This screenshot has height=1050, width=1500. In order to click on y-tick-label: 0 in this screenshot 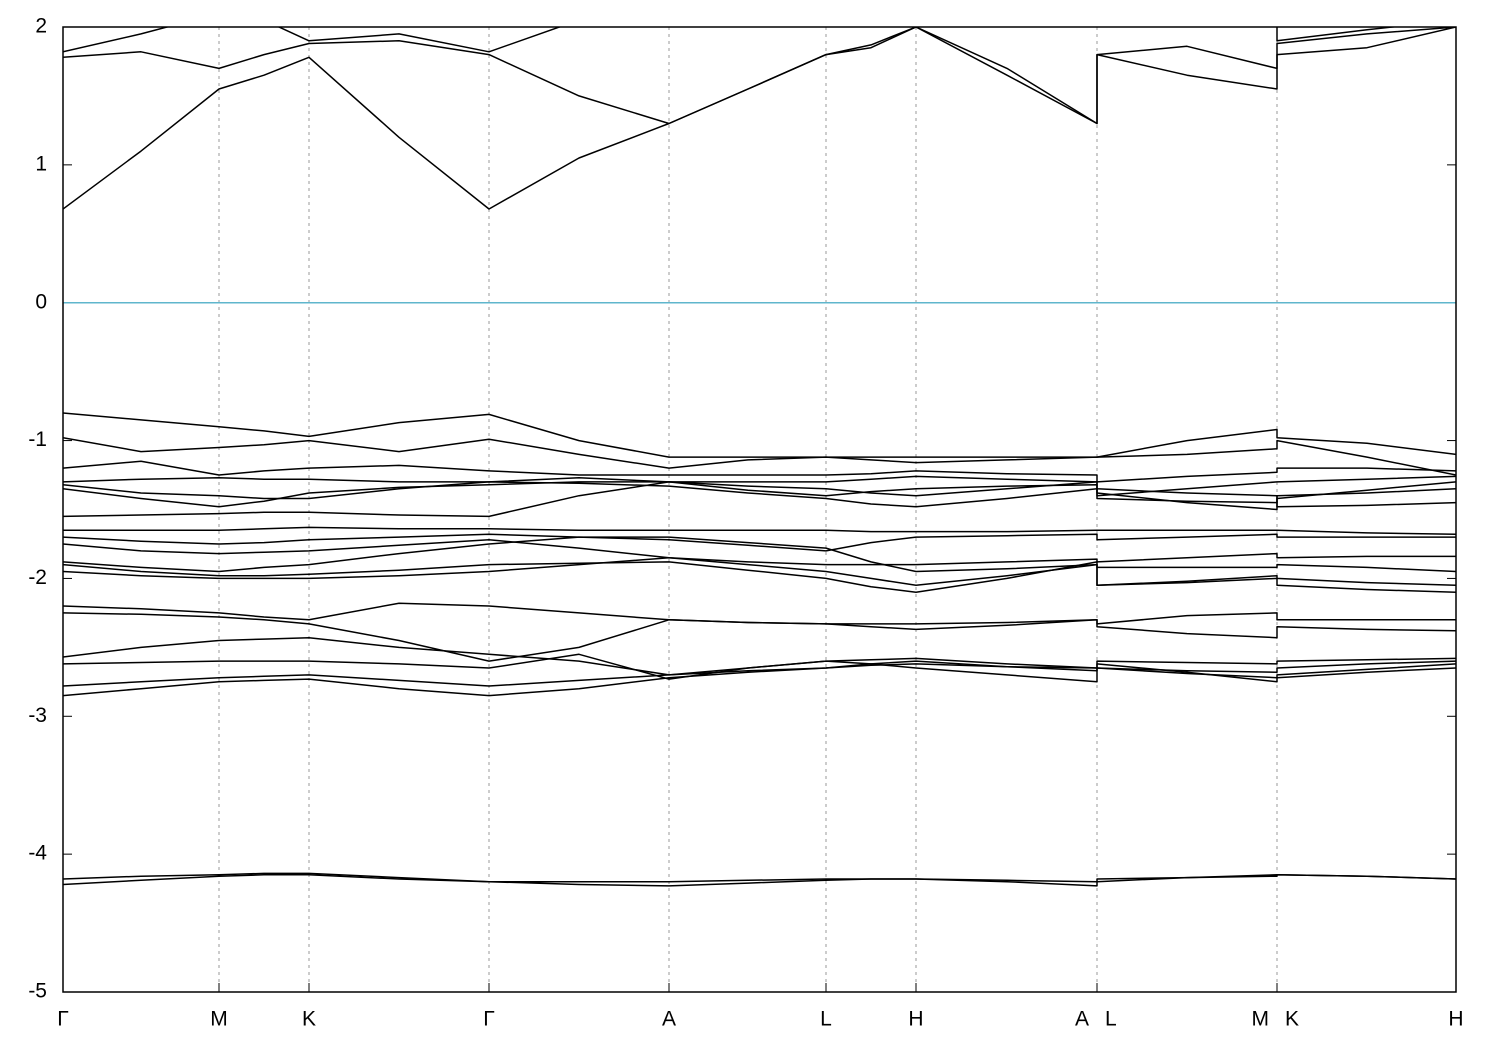, I will do `click(41, 301)`.